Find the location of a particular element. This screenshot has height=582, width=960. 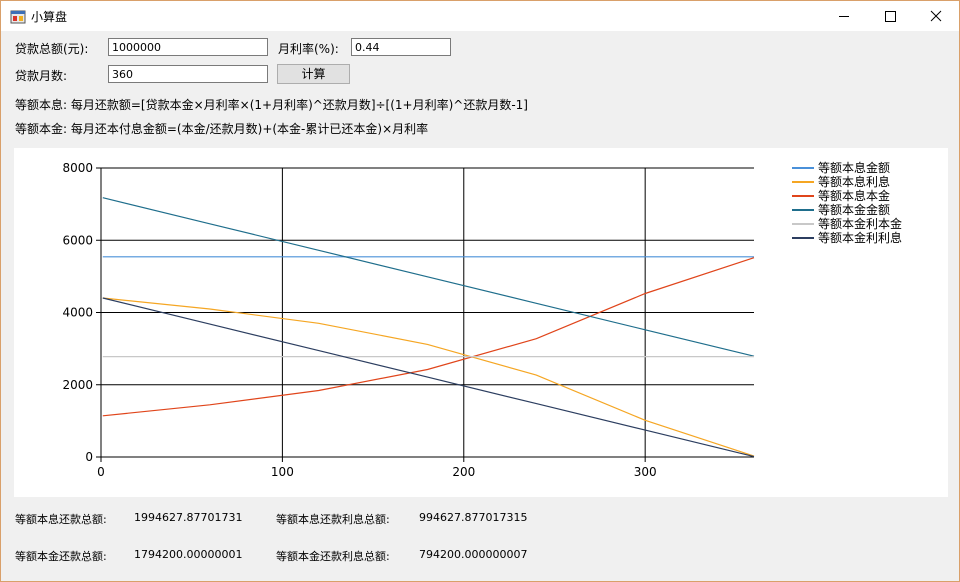

months-label: 贷款月数: is located at coordinates (41, 76).